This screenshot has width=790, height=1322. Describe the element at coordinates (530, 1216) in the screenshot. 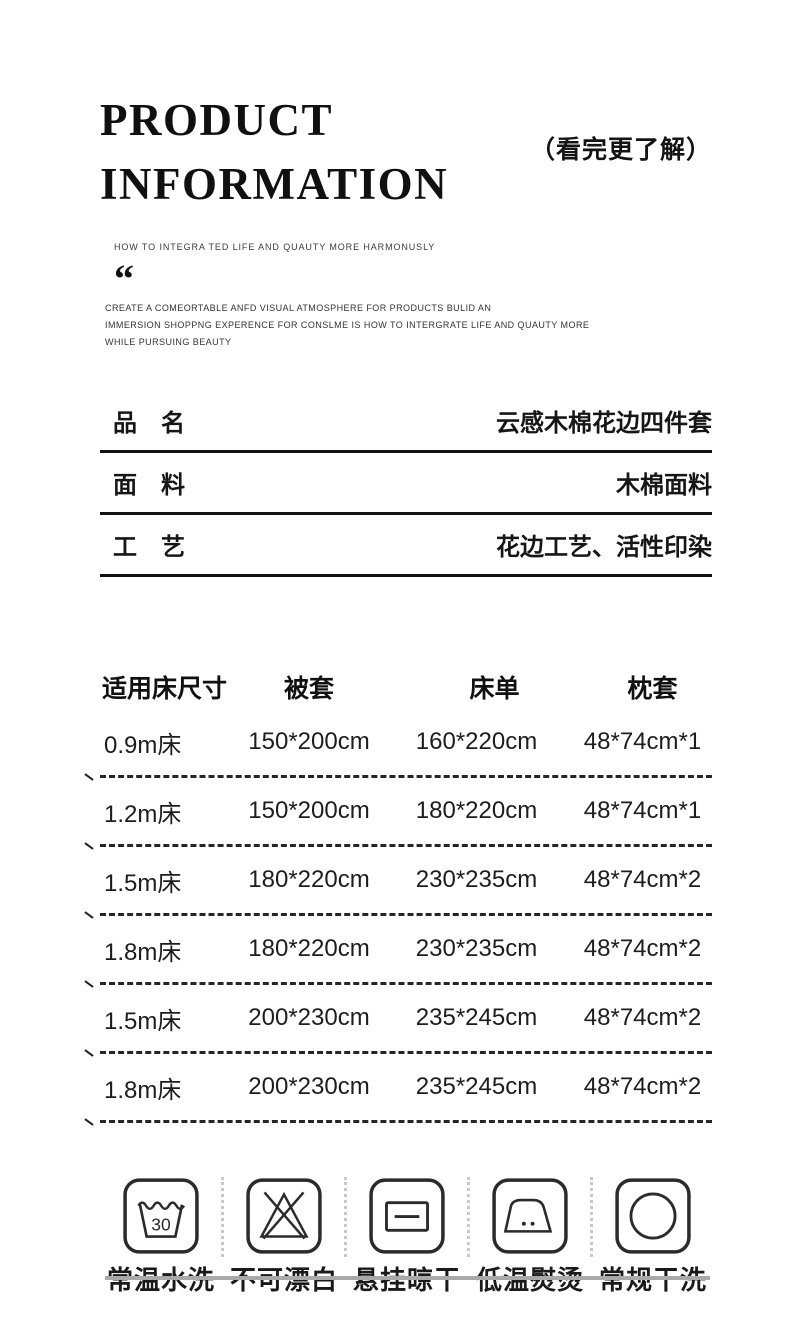

I see `iron-low-temp-icon` at that location.